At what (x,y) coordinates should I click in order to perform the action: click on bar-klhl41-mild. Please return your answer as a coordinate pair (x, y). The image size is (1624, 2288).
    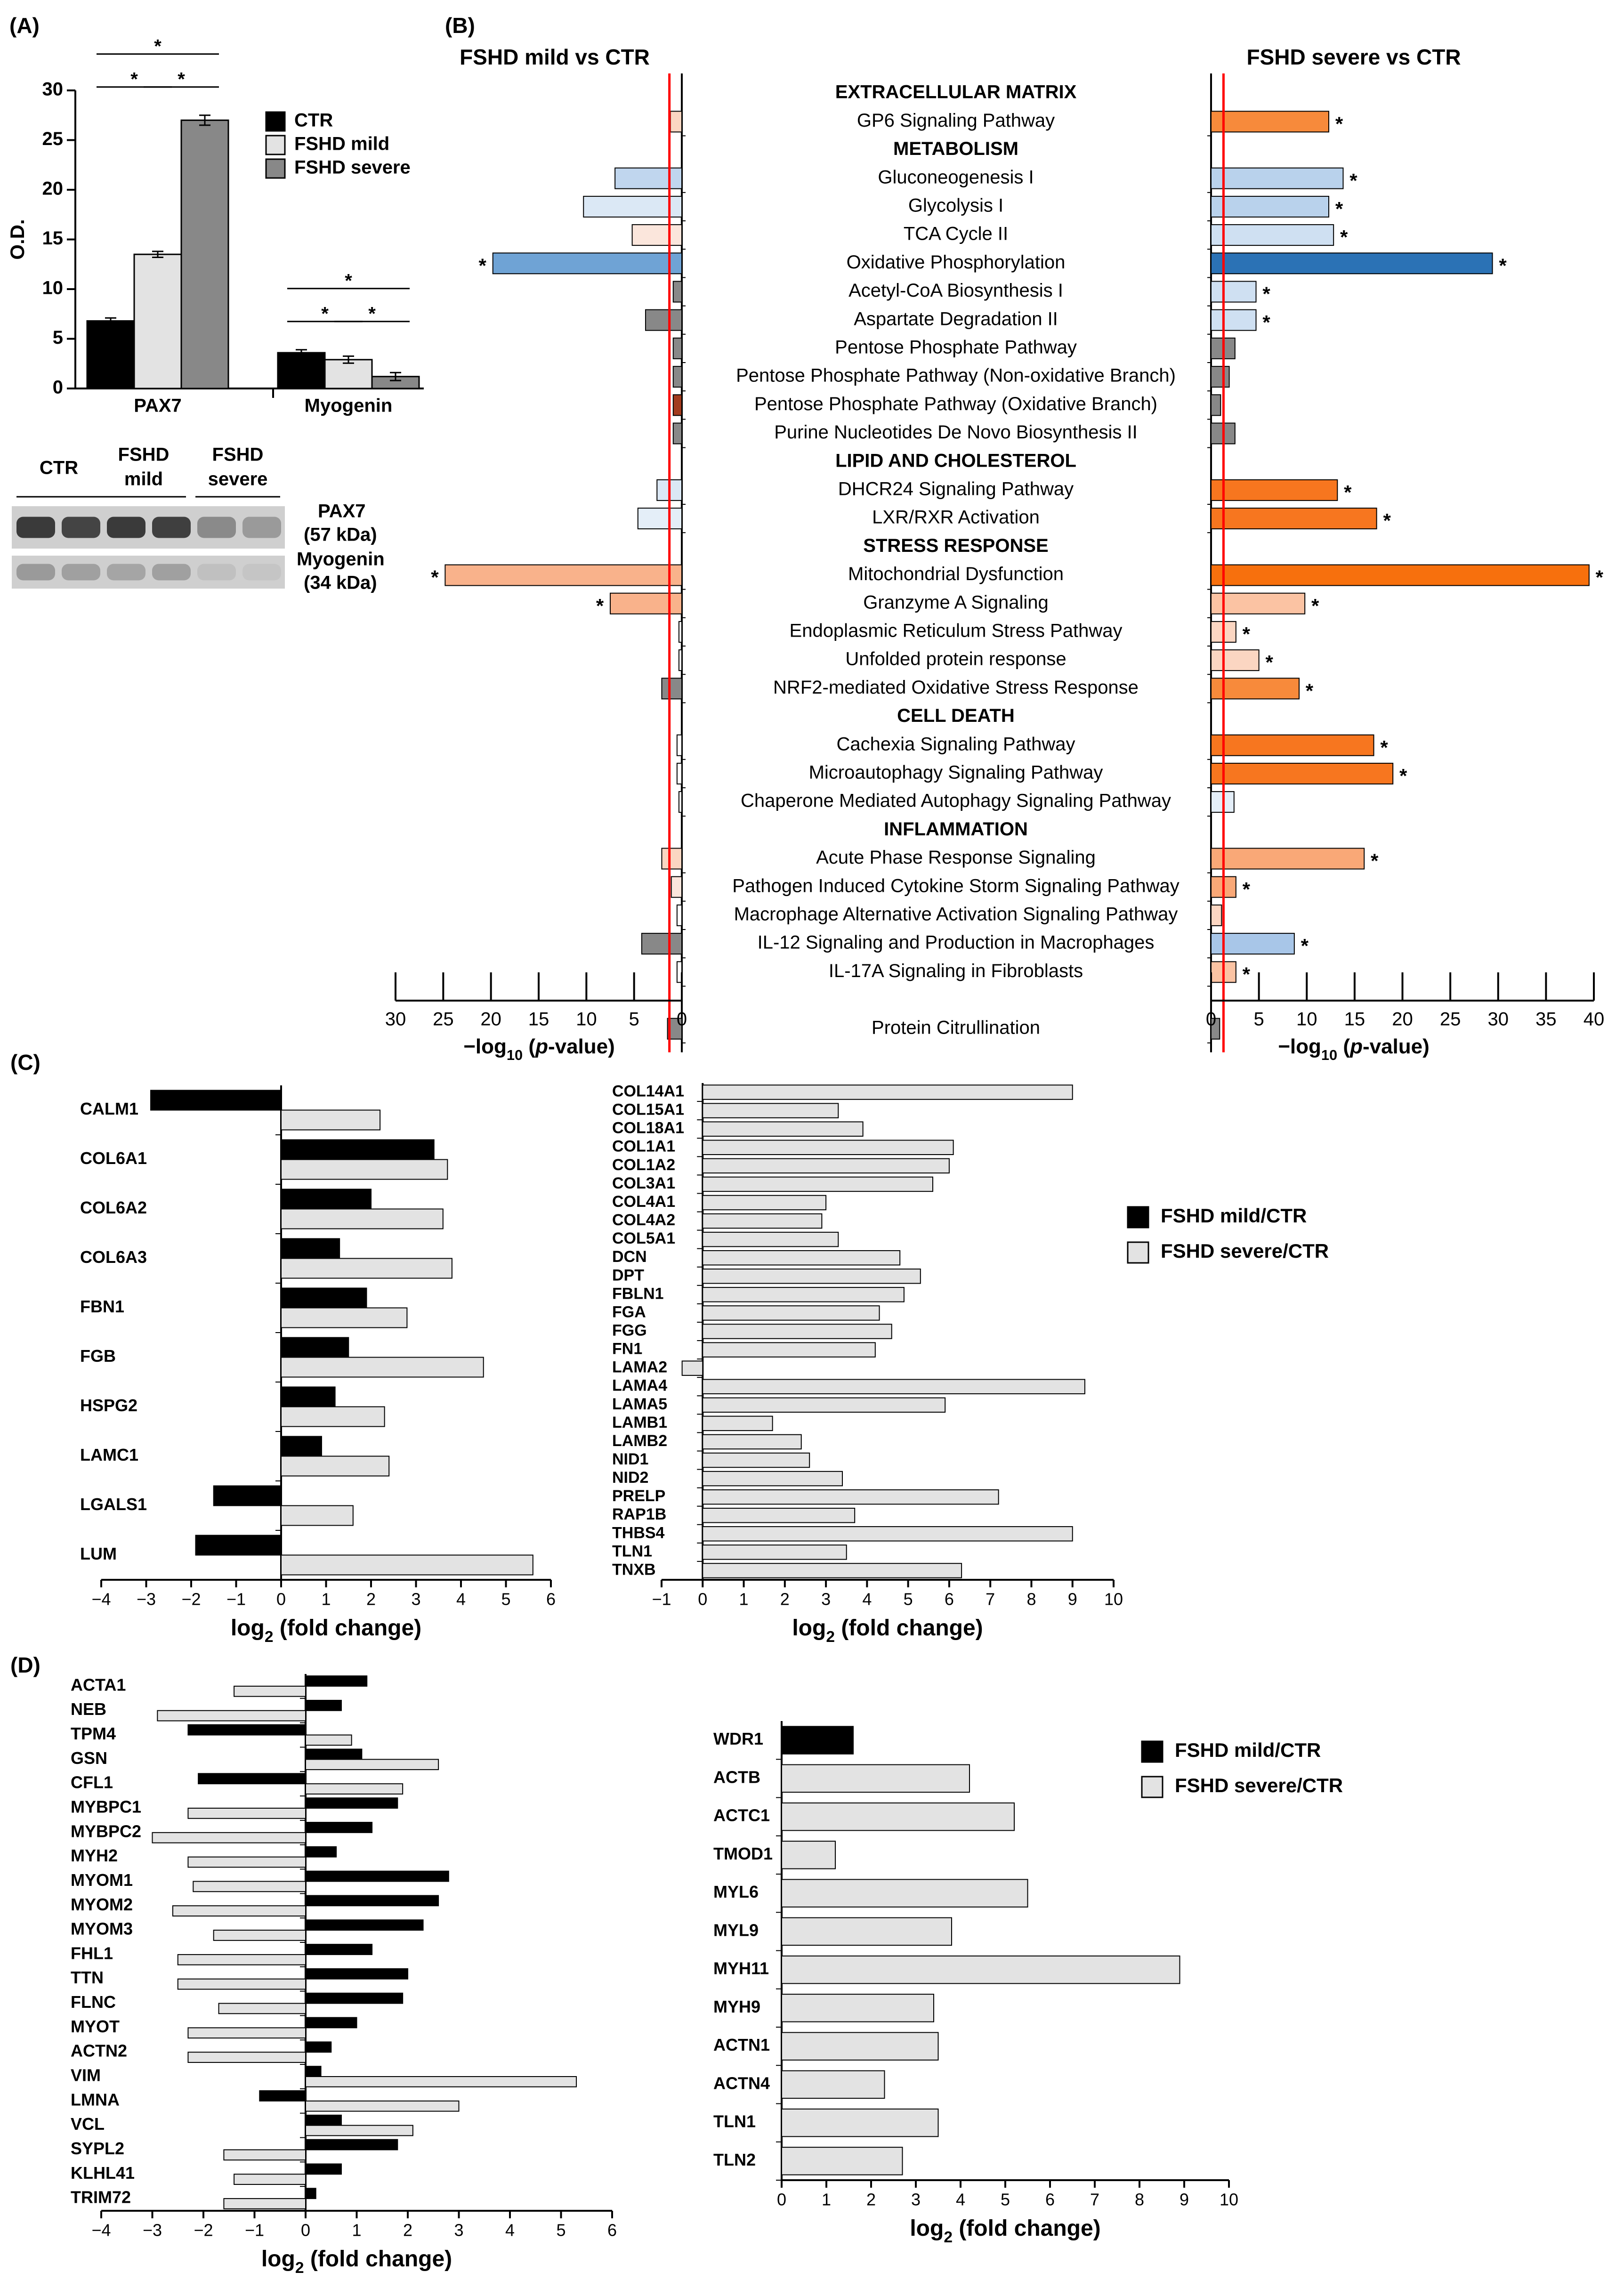
    Looking at the image, I should click on (323, 2169).